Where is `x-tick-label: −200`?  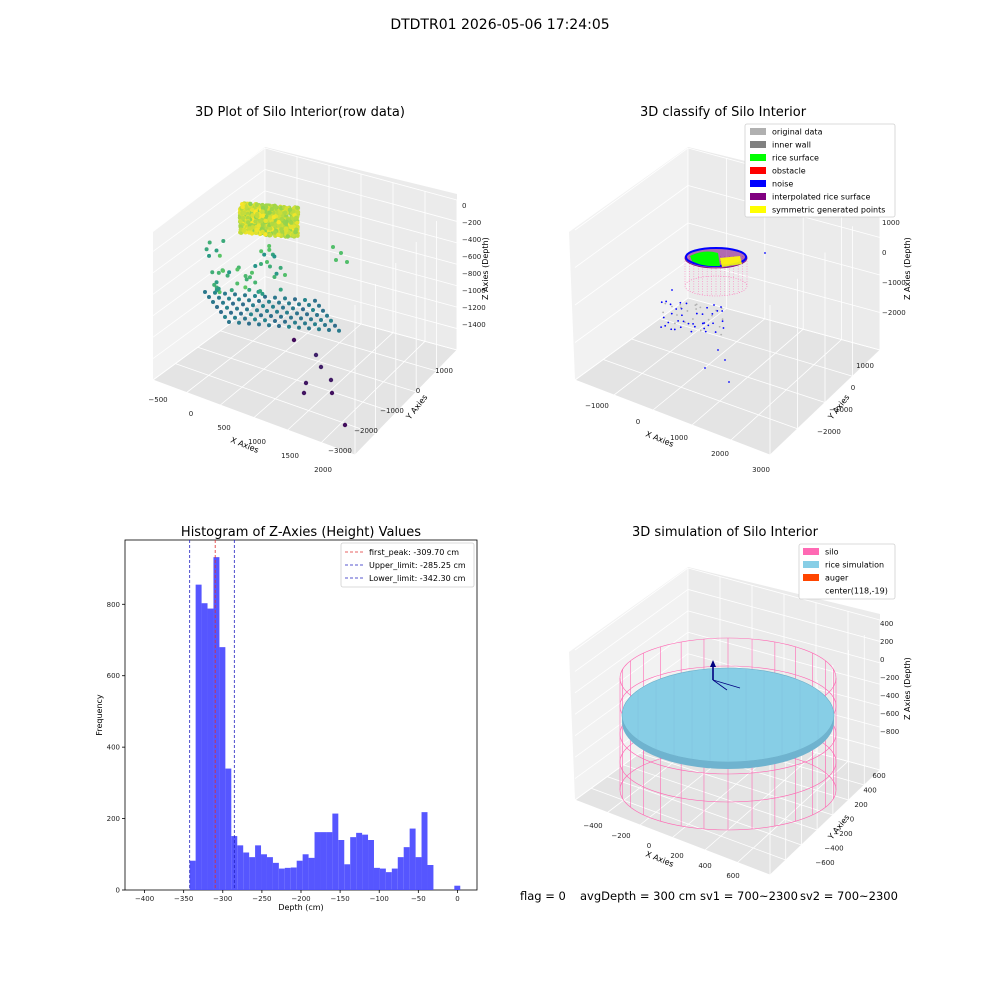 x-tick-label: −200 is located at coordinates (300, 899).